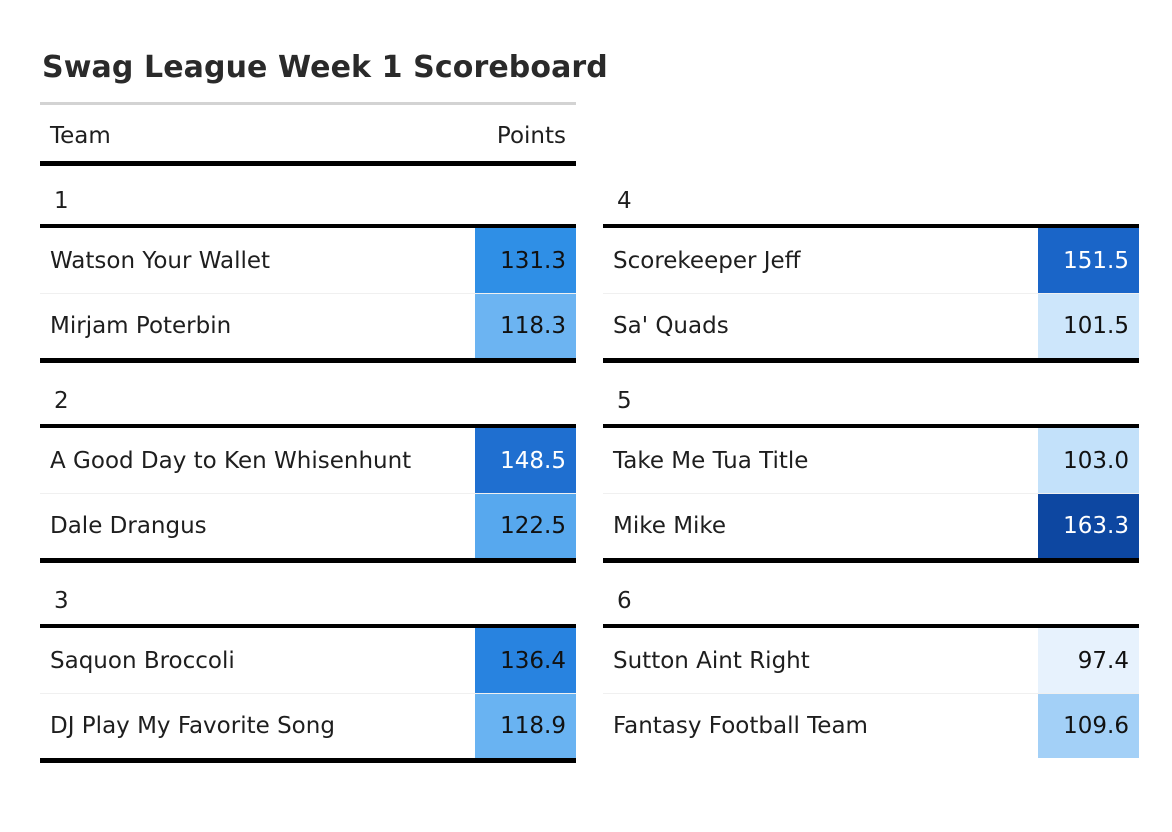 This screenshot has width=1172, height=832. I want to click on table-row: Fantasy Football Team 109.6, so click(871, 725).